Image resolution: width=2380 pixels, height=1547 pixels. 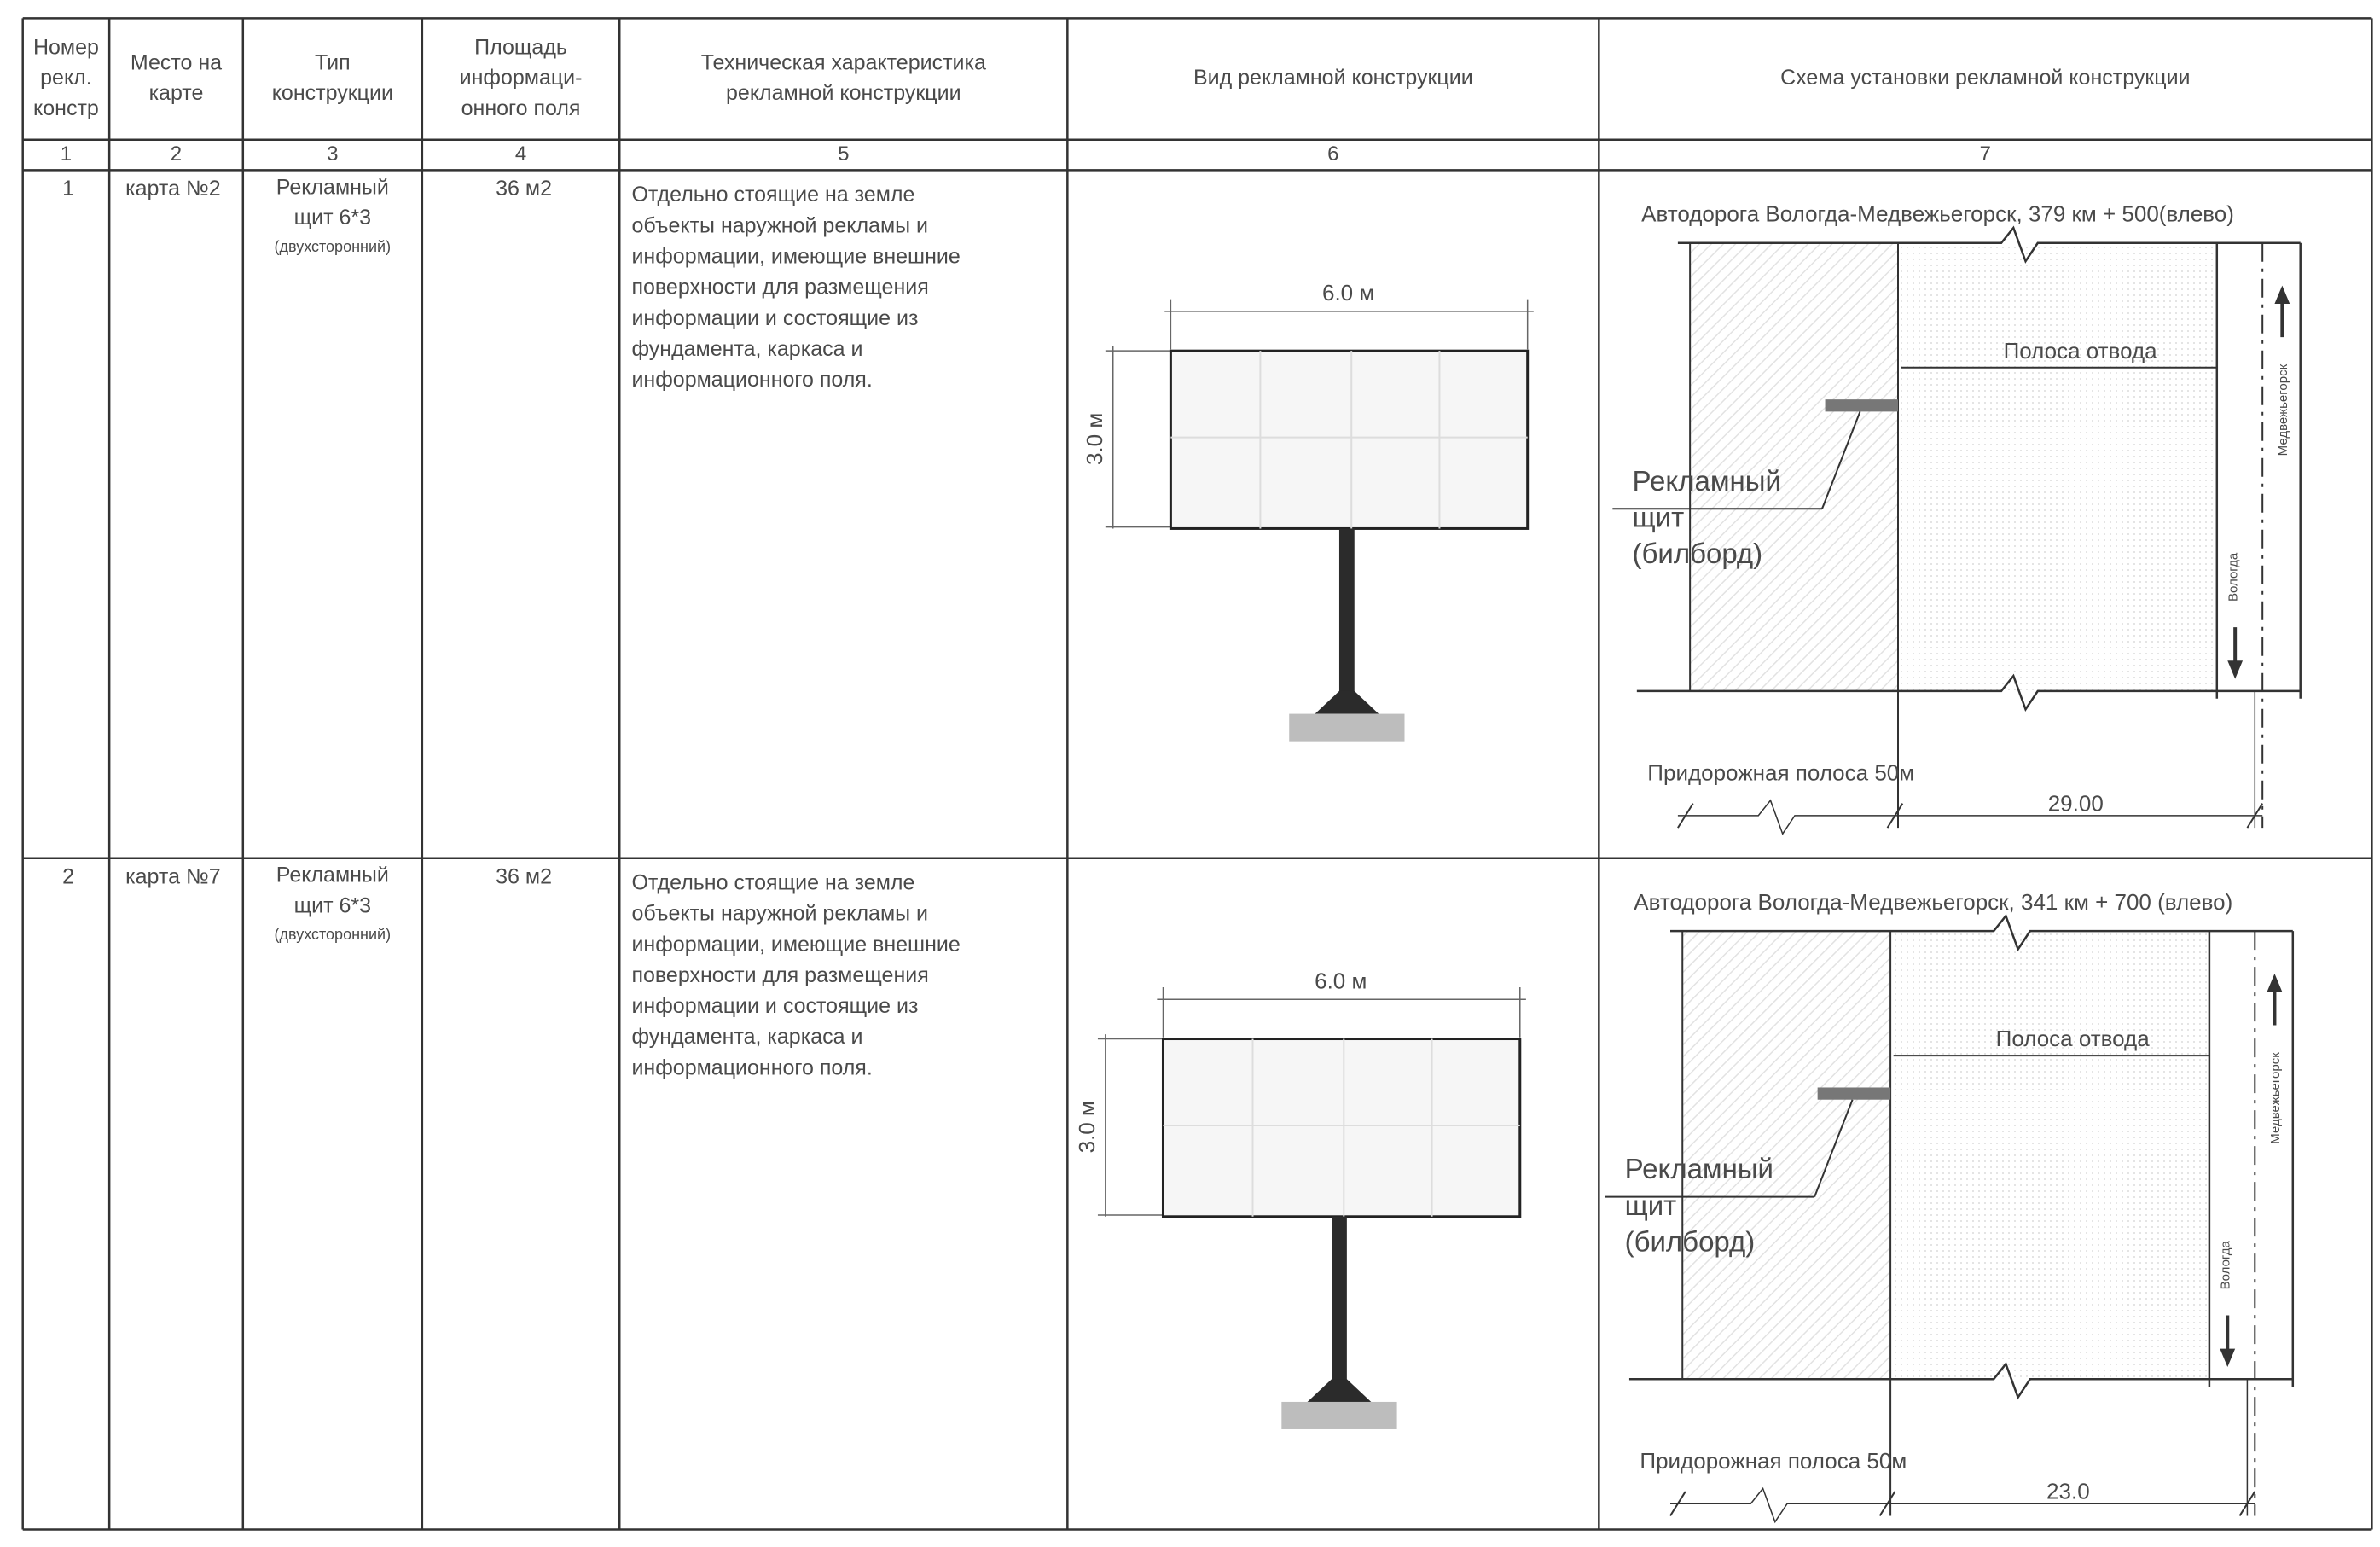 What do you see at coordinates (173, 876) in the screenshot?
I see `map-ref: карта №7` at bounding box center [173, 876].